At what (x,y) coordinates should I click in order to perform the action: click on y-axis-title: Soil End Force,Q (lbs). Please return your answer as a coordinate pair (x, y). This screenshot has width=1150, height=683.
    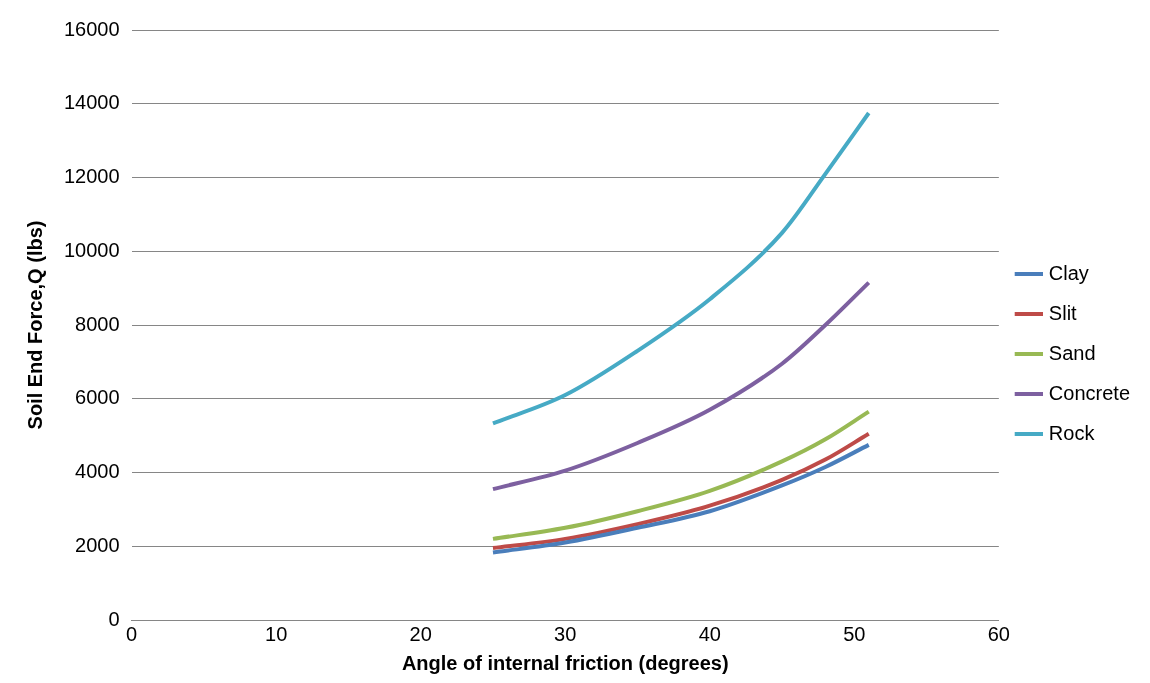
    Looking at the image, I should click on (34, 325).